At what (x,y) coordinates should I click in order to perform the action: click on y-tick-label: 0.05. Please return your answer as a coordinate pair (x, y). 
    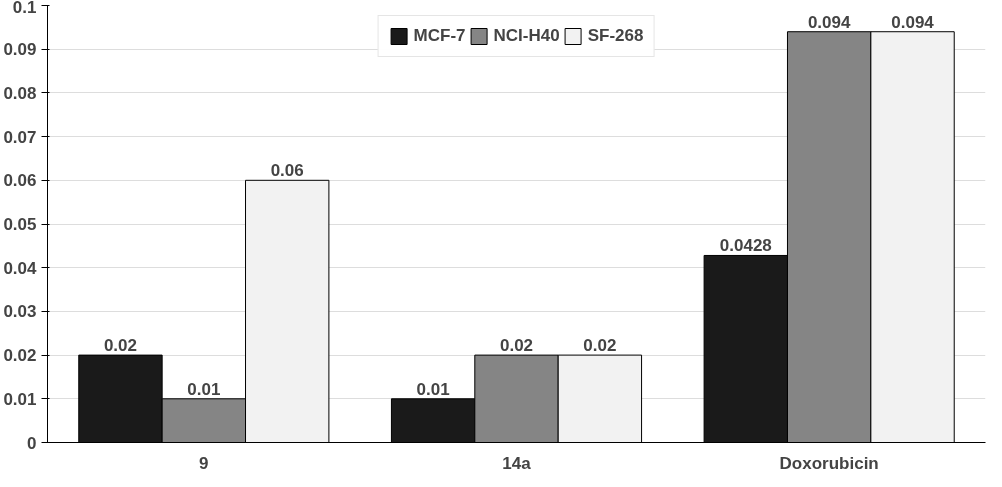
    Looking at the image, I should click on (20, 224).